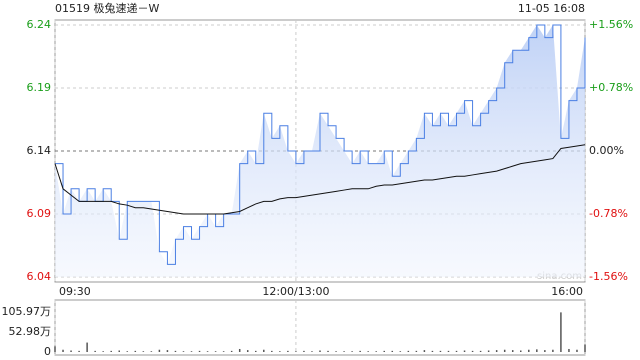 This screenshot has width=640, height=360. I want to click on volume-frame, so click(320, 327).